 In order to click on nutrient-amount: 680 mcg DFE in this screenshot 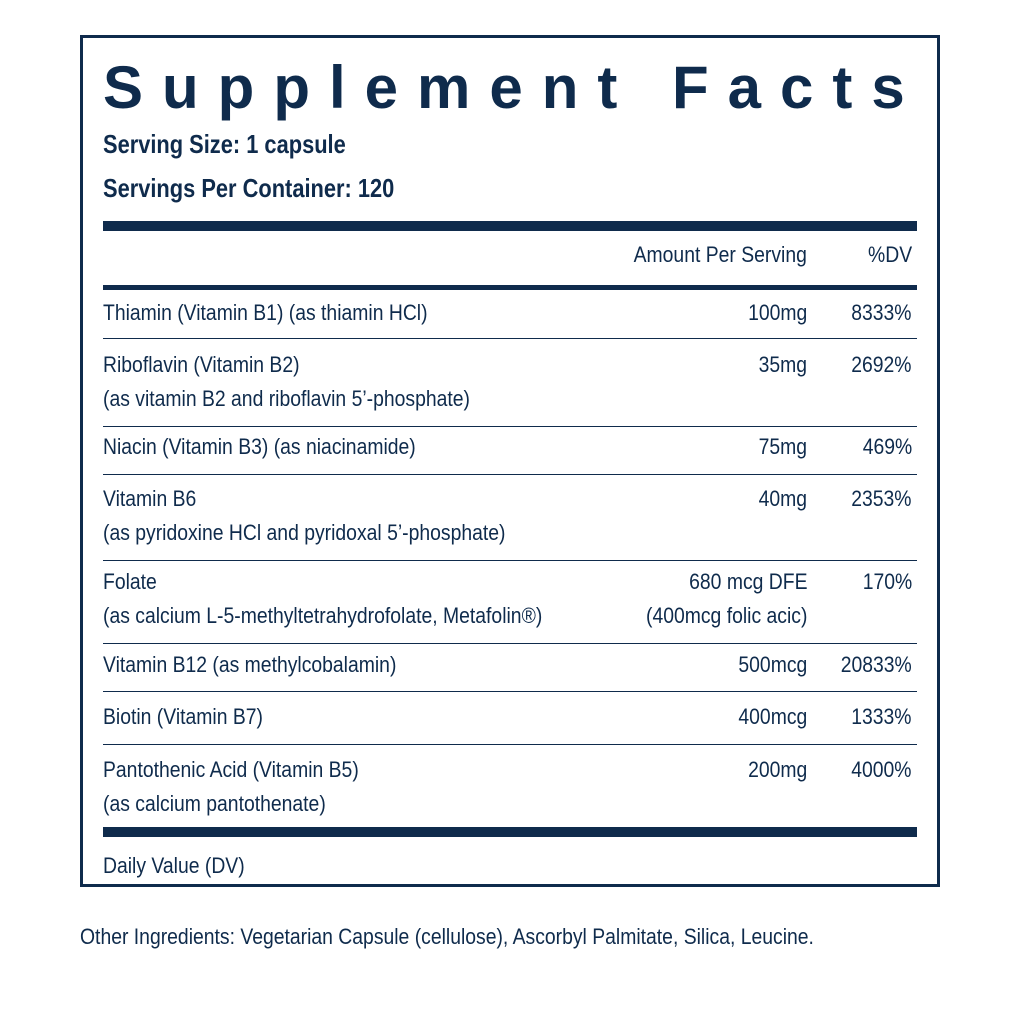, I will do `click(747, 581)`.